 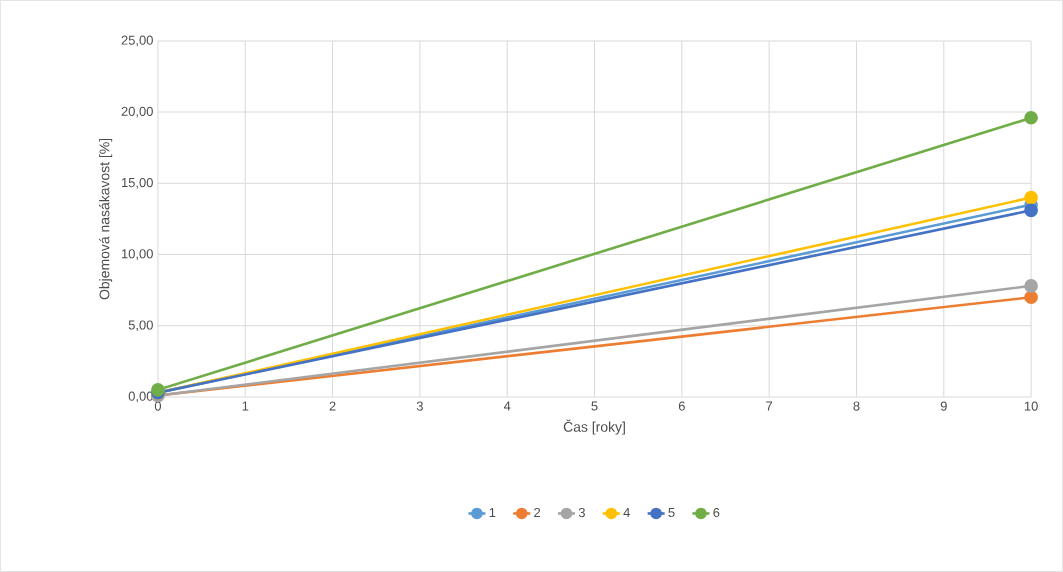 What do you see at coordinates (1031, 406) in the screenshot?
I see `x-tick-label: 10` at bounding box center [1031, 406].